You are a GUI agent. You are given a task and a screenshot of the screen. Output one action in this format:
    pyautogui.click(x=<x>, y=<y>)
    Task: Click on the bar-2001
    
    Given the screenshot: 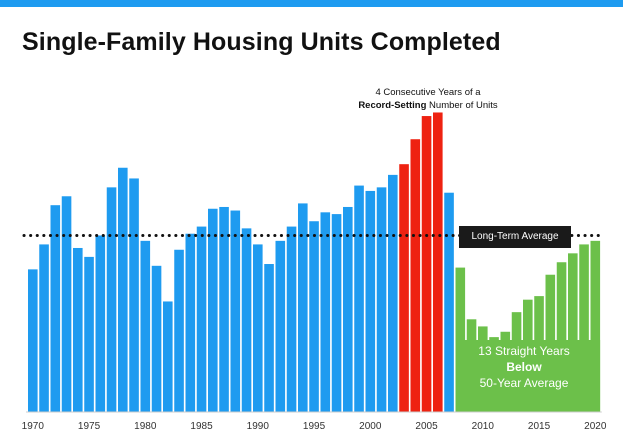 What is the action you would take?
    pyautogui.click(x=381, y=299)
    